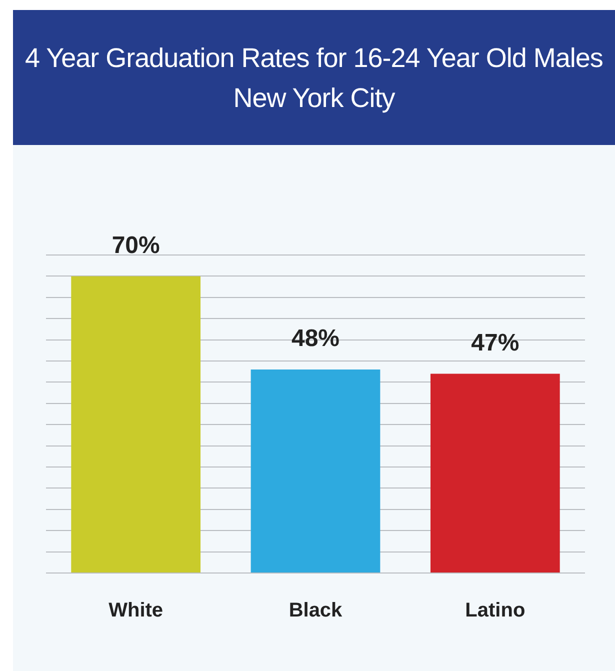  I want to click on x-tick-label: Black, so click(316, 611).